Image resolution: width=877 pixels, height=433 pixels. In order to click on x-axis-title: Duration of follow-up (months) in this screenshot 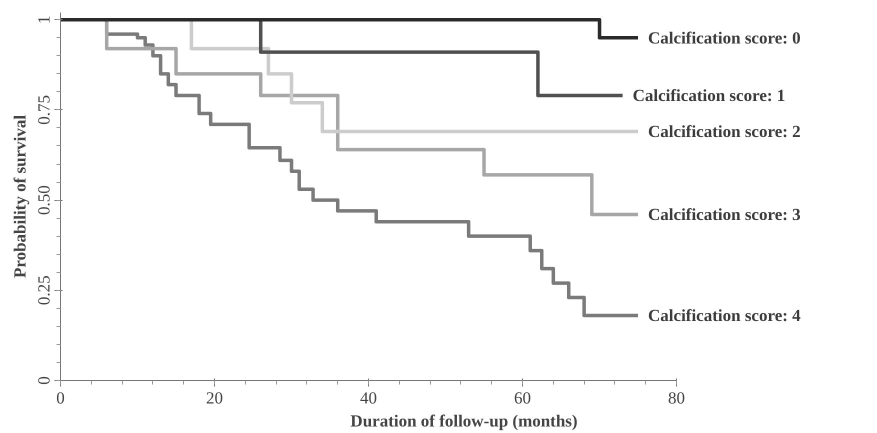, I will do `click(464, 421)`.